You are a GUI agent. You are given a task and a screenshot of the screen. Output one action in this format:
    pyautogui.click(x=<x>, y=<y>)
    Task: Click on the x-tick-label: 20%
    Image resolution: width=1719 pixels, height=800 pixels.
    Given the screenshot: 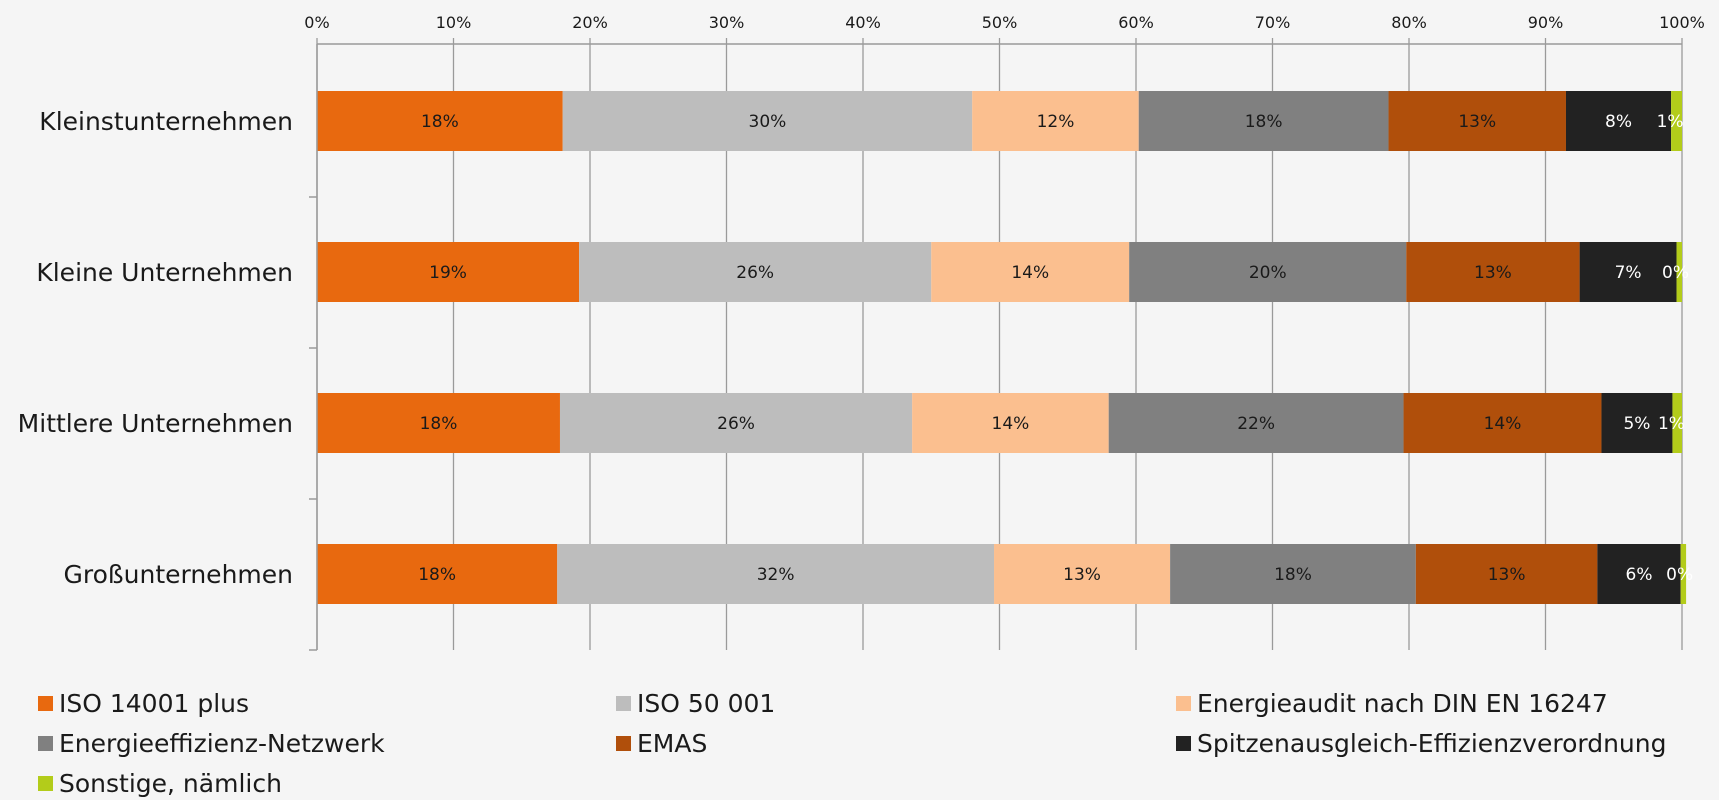 What is the action you would take?
    pyautogui.click(x=590, y=22)
    